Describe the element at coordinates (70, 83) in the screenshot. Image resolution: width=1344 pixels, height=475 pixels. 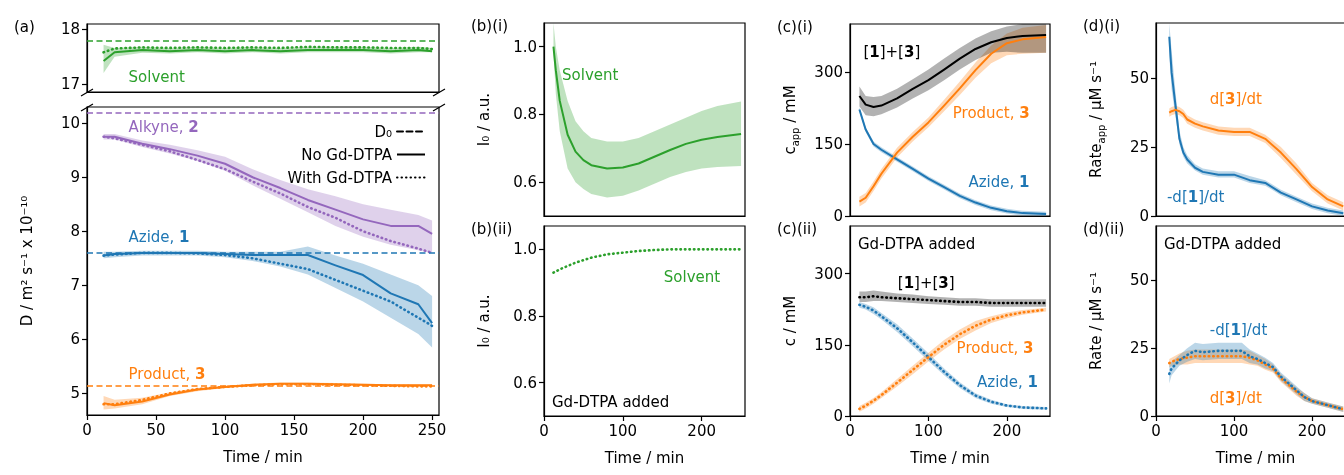
I see `y-tick-label: 17` at that location.